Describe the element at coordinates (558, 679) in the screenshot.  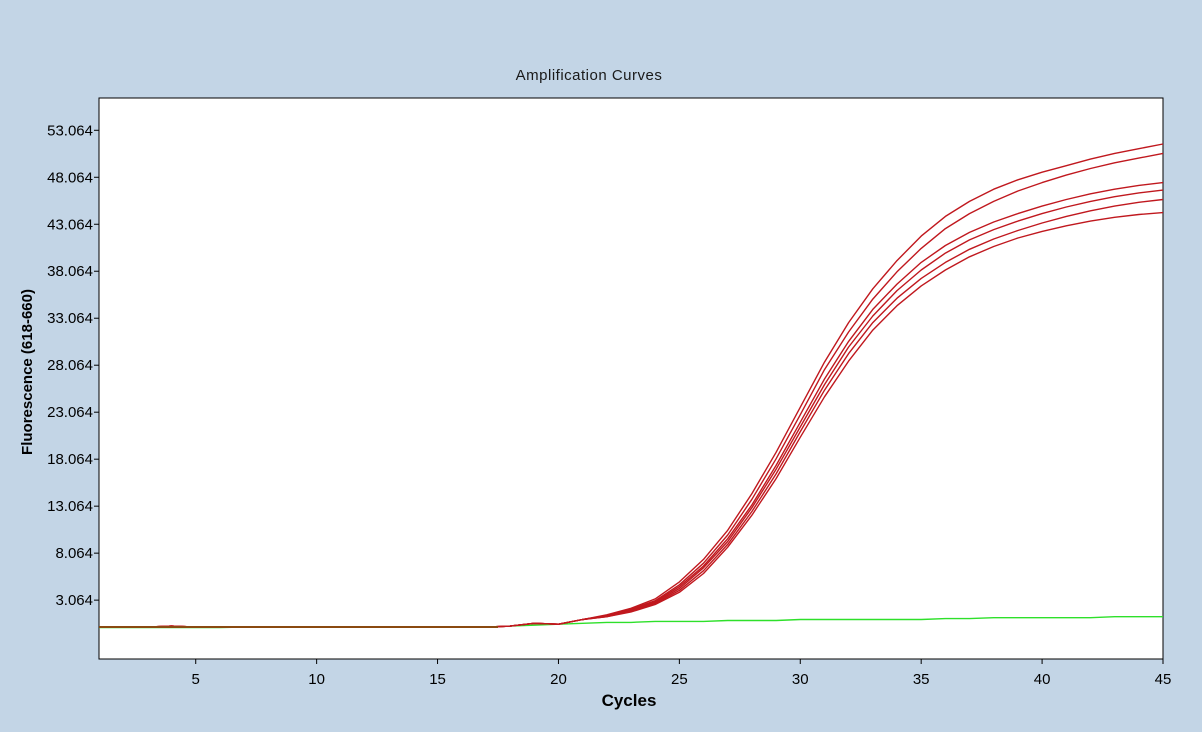
I see `x-tick-label: 20` at that location.